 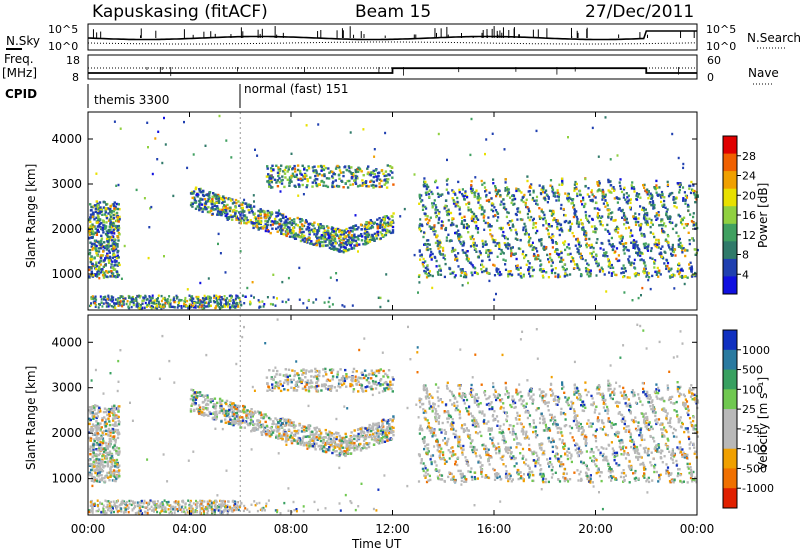 What do you see at coordinates (749, 195) in the screenshot?
I see `colorbar-tick-label: 20` at bounding box center [749, 195].